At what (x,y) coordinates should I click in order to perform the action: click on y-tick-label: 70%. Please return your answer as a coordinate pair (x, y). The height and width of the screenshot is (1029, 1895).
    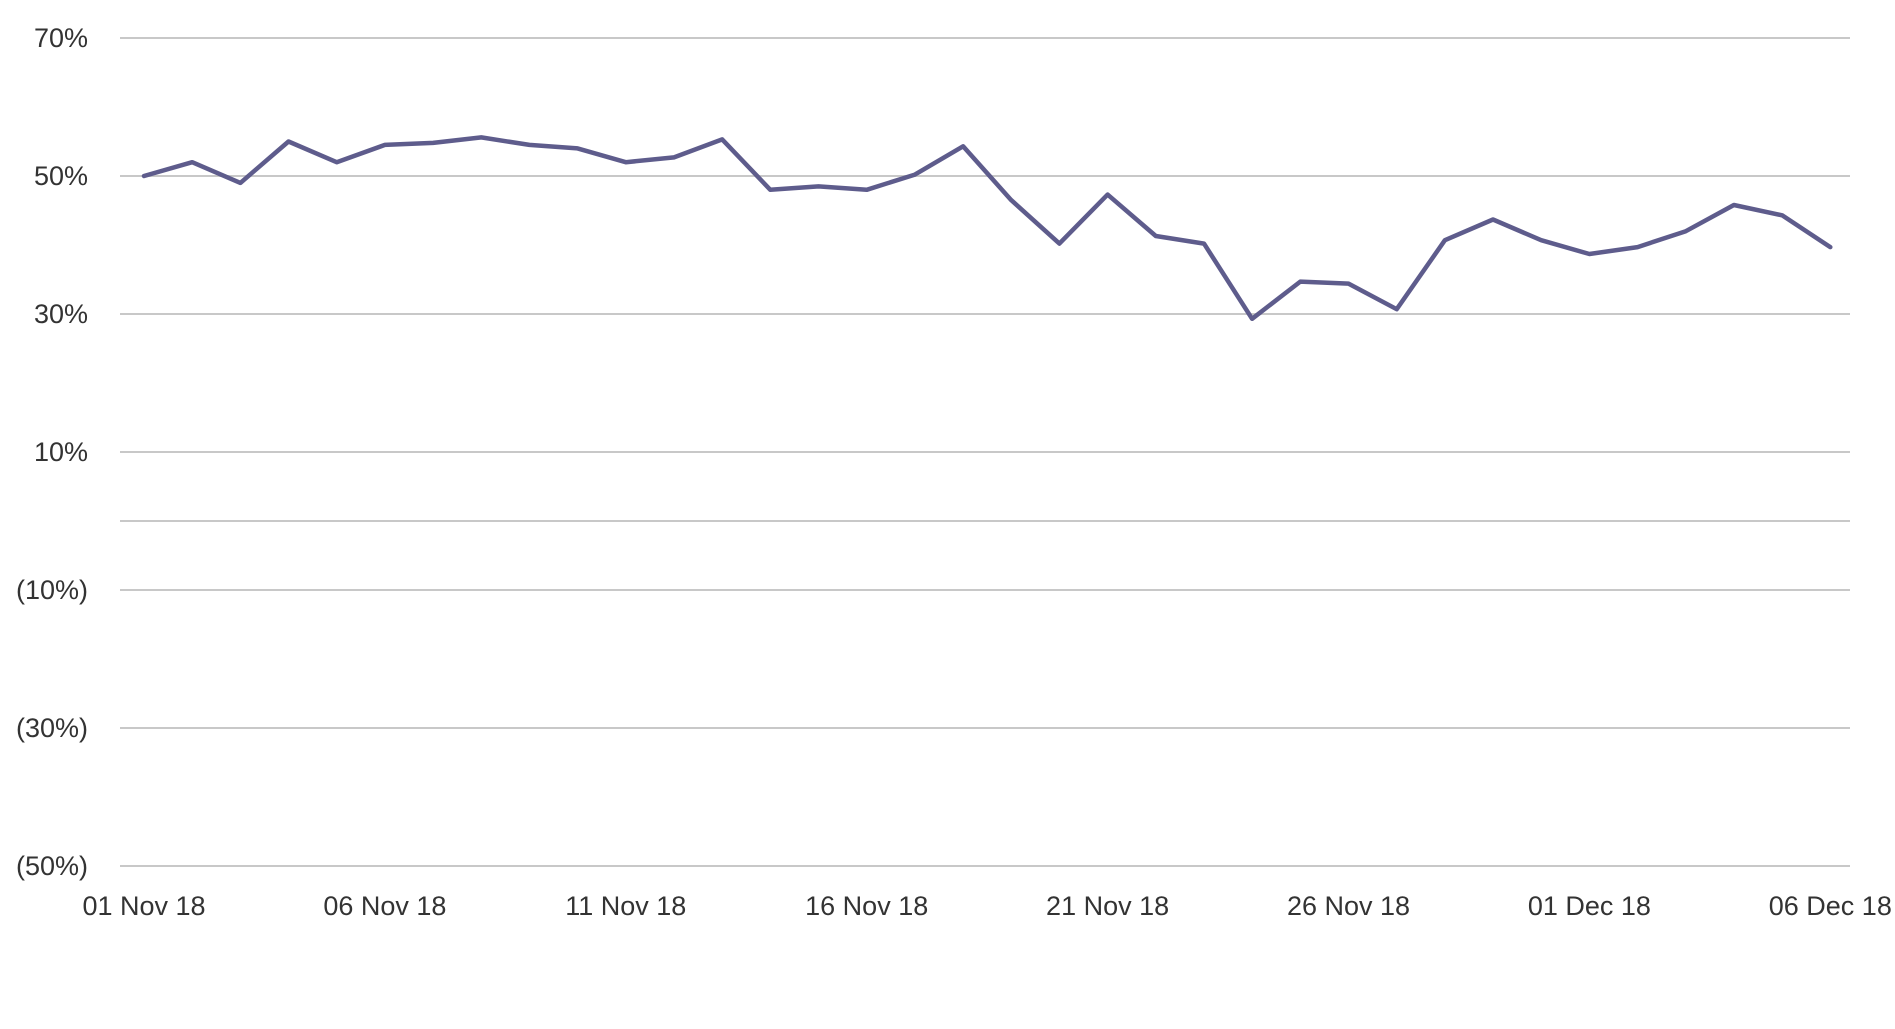
    Looking at the image, I should click on (61, 38).